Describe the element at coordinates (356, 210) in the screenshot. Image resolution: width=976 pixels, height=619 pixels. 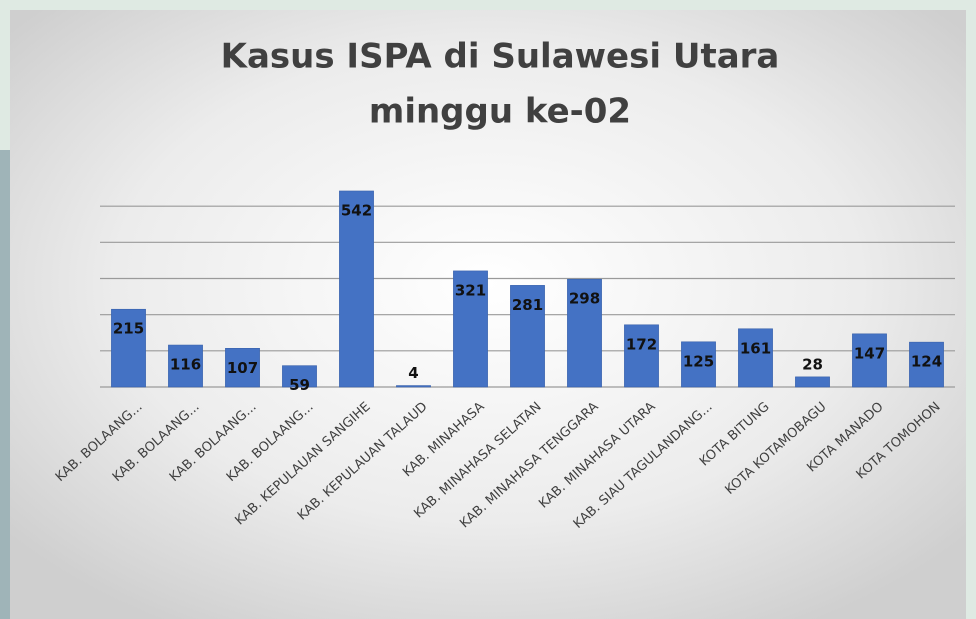
I see `value-label: 542` at that location.